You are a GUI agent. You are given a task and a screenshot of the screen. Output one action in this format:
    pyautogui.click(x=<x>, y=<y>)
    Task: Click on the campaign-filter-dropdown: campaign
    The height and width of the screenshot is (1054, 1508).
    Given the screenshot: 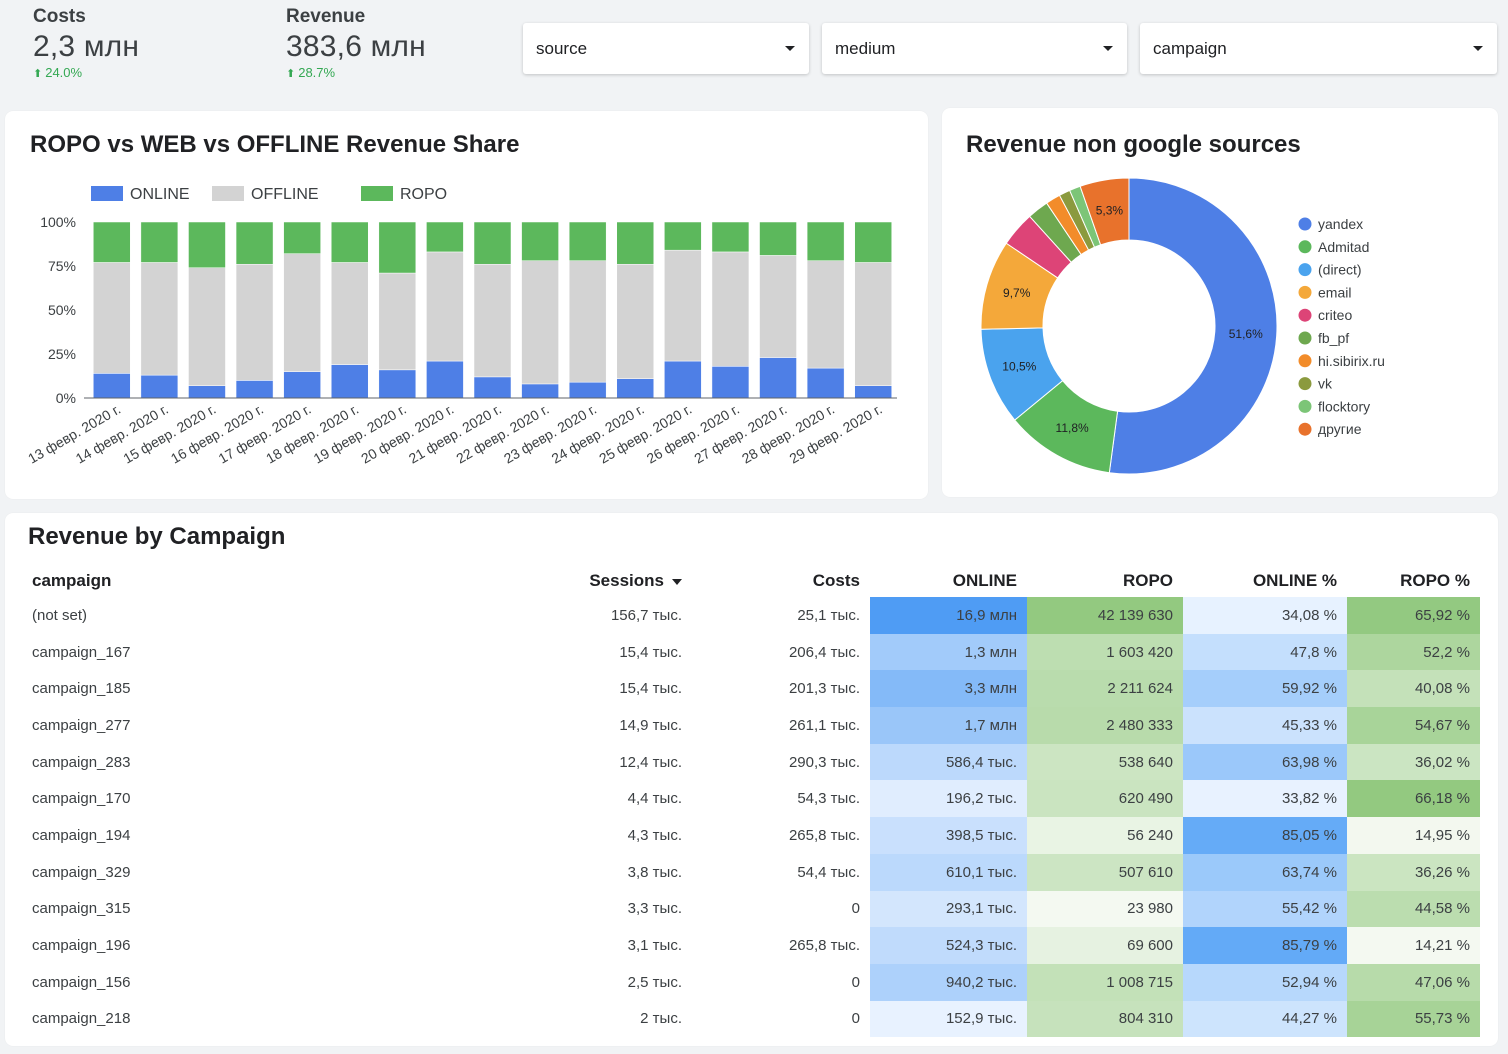 What is the action you would take?
    pyautogui.click(x=1318, y=48)
    